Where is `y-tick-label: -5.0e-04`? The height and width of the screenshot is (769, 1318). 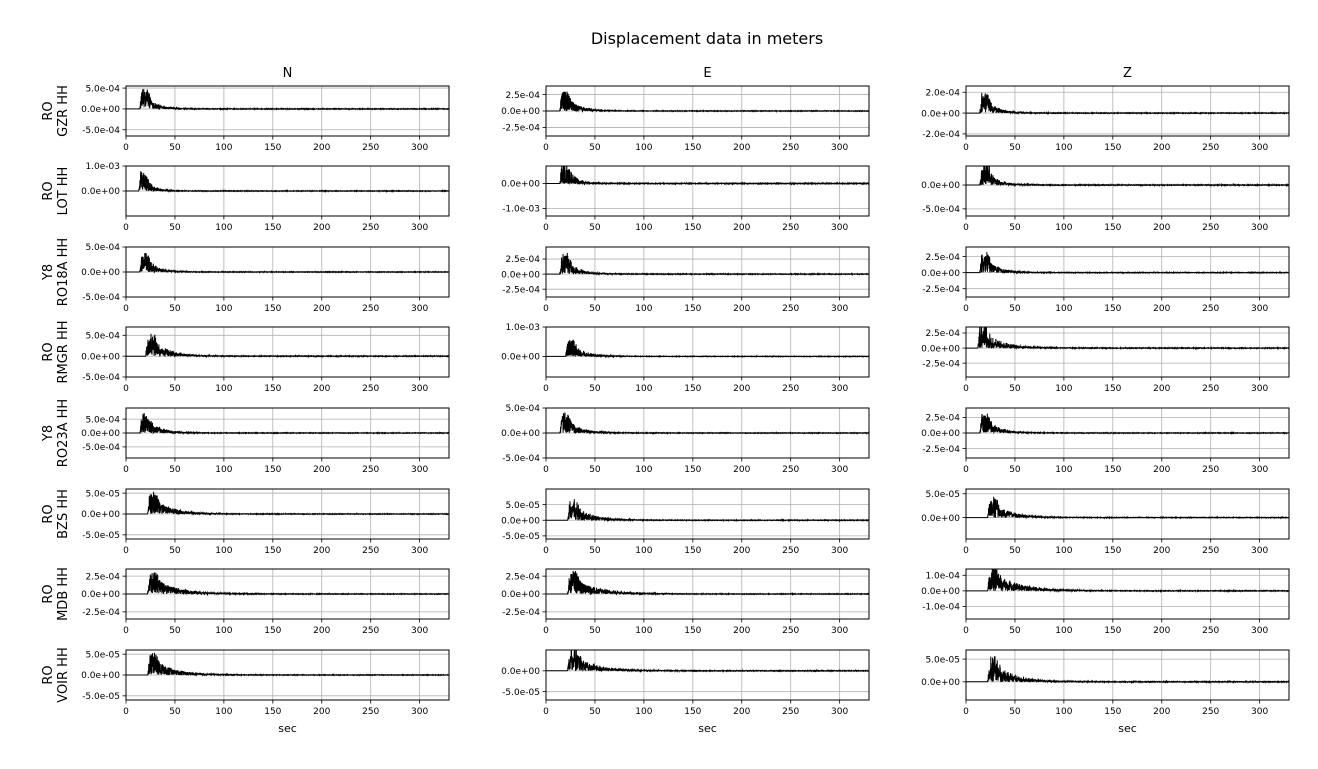
y-tick-label: -5.0e-04 is located at coordinates (521, 459).